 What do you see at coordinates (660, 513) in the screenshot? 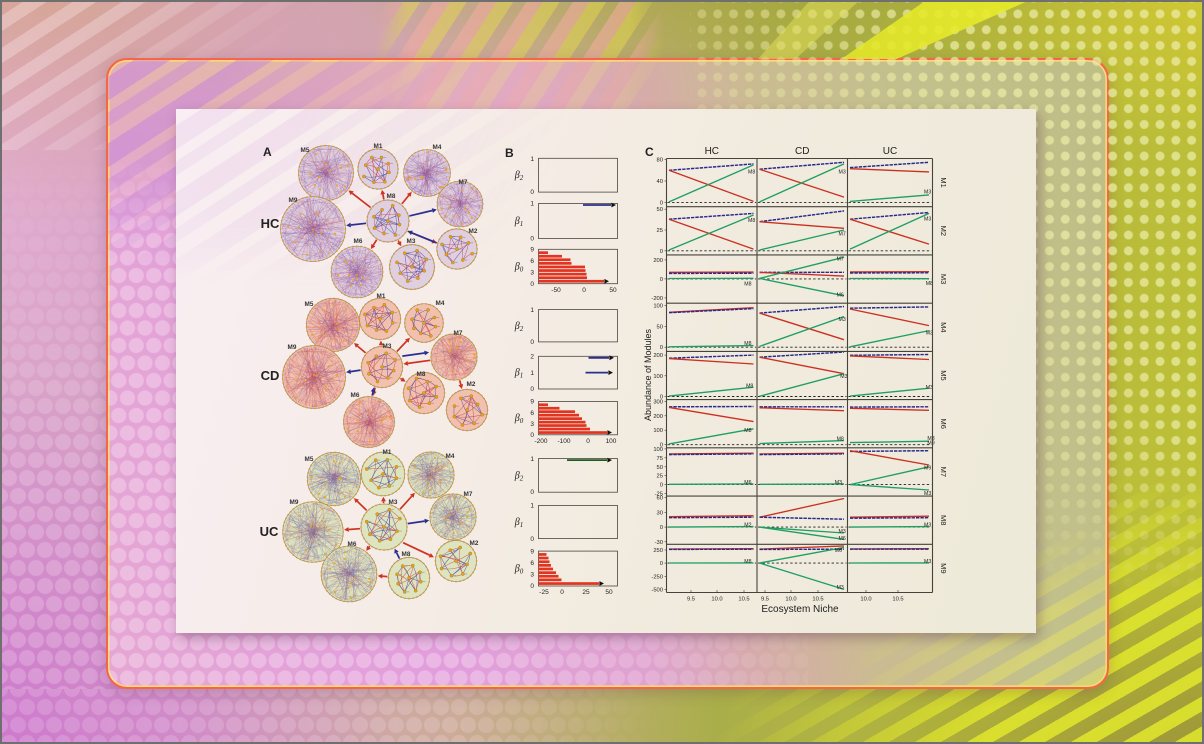
I see `svg-text: 30` at bounding box center [660, 513].